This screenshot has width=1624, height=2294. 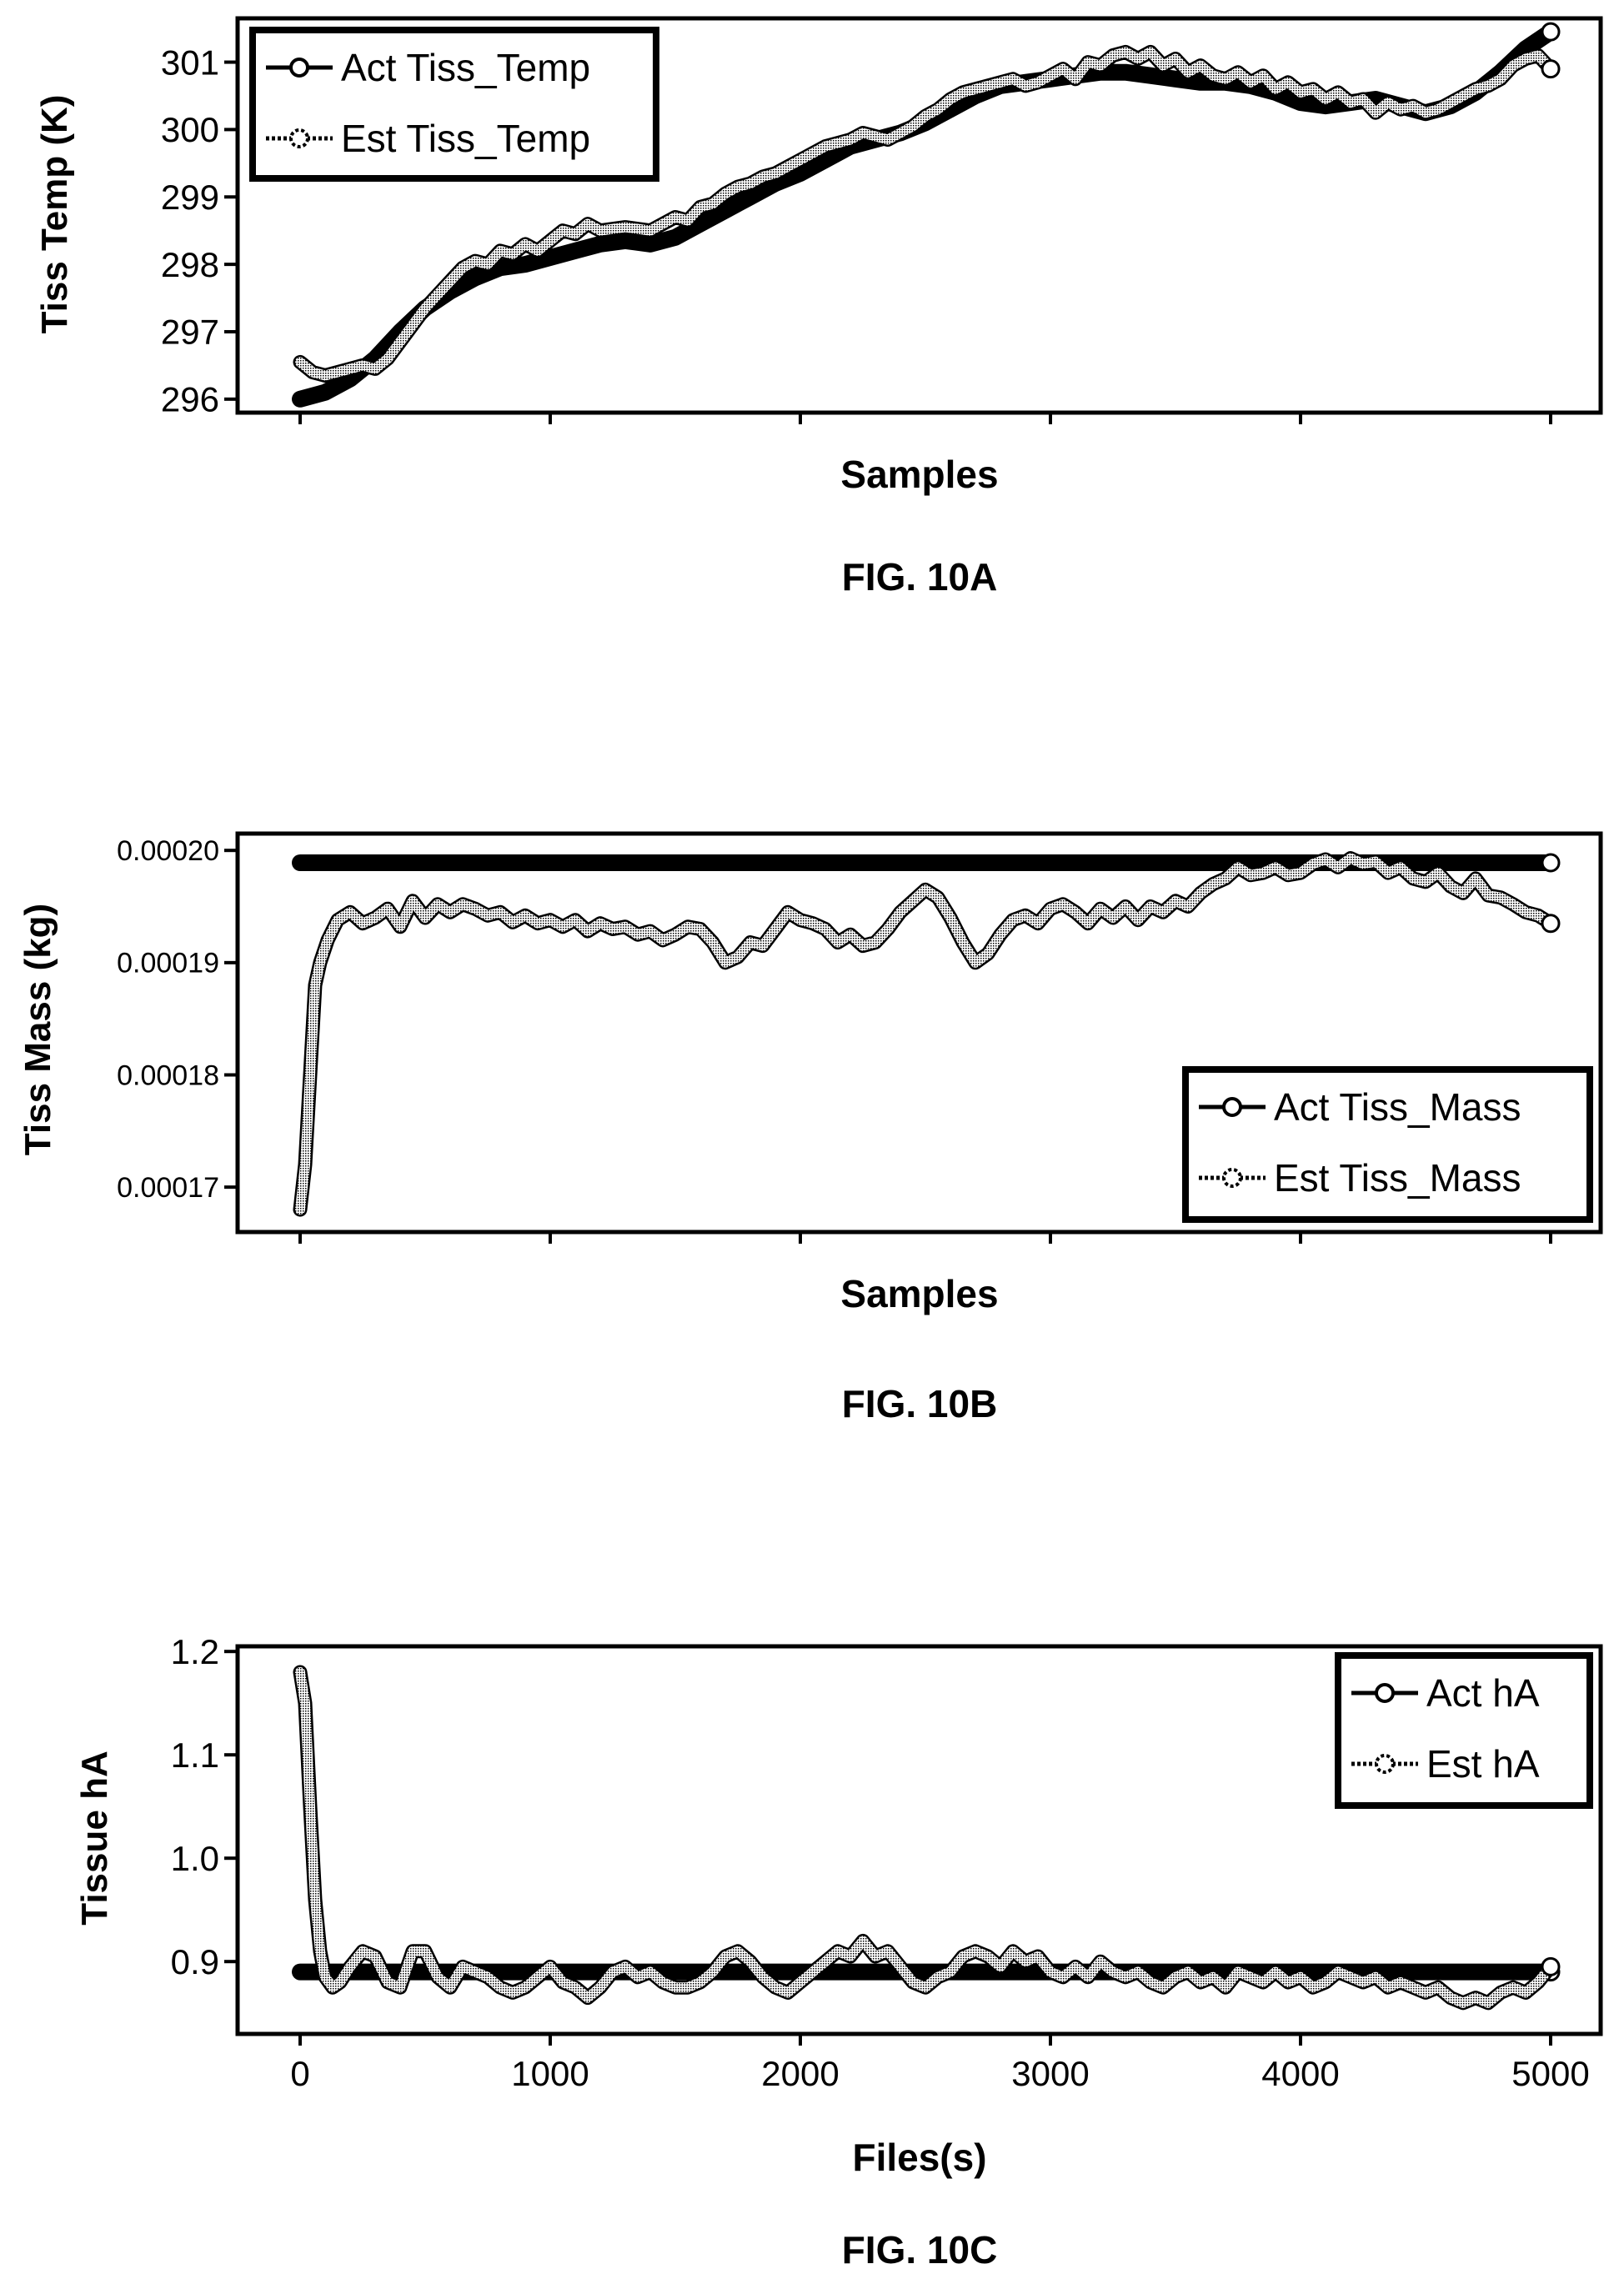 What do you see at coordinates (1300, 2073) in the screenshot?
I see `x-tick-label-c-4: 4000` at bounding box center [1300, 2073].